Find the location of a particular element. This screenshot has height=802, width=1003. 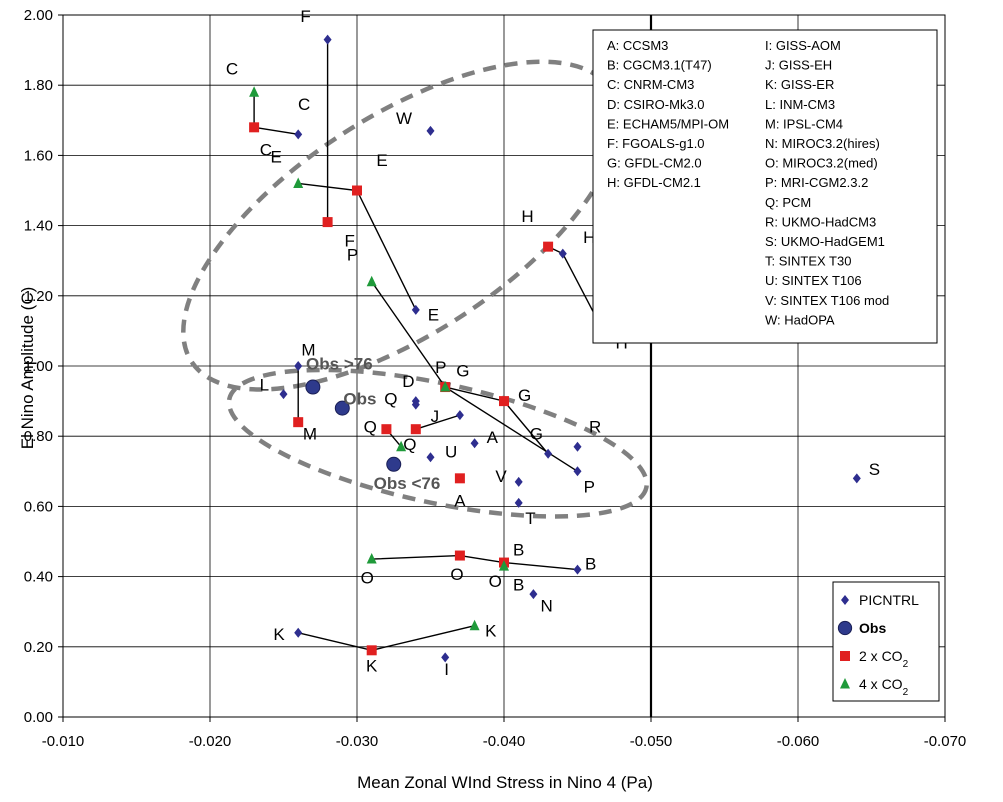

model-key-entry: Q: PCM is located at coordinates (788, 202).